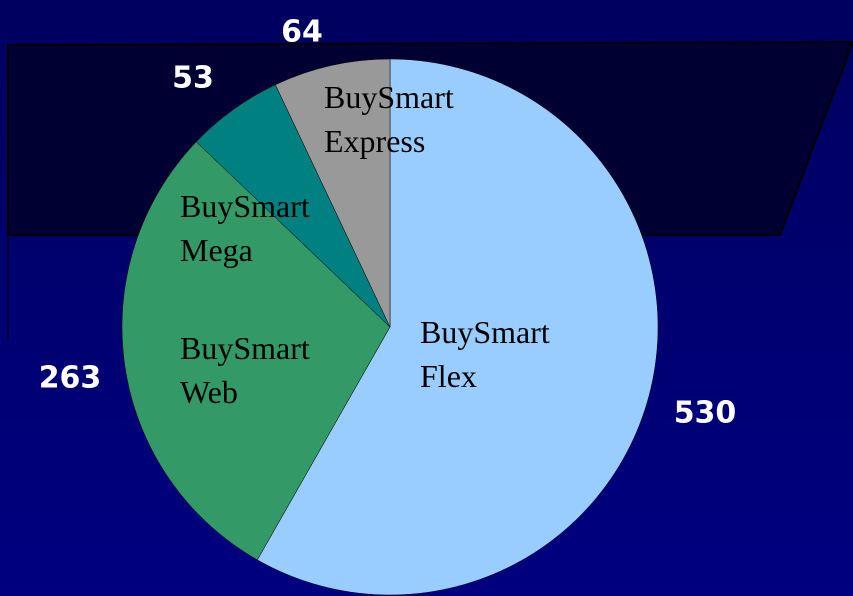  What do you see at coordinates (389, 119) in the screenshot?
I see `slice-label: BuySmart Express` at bounding box center [389, 119].